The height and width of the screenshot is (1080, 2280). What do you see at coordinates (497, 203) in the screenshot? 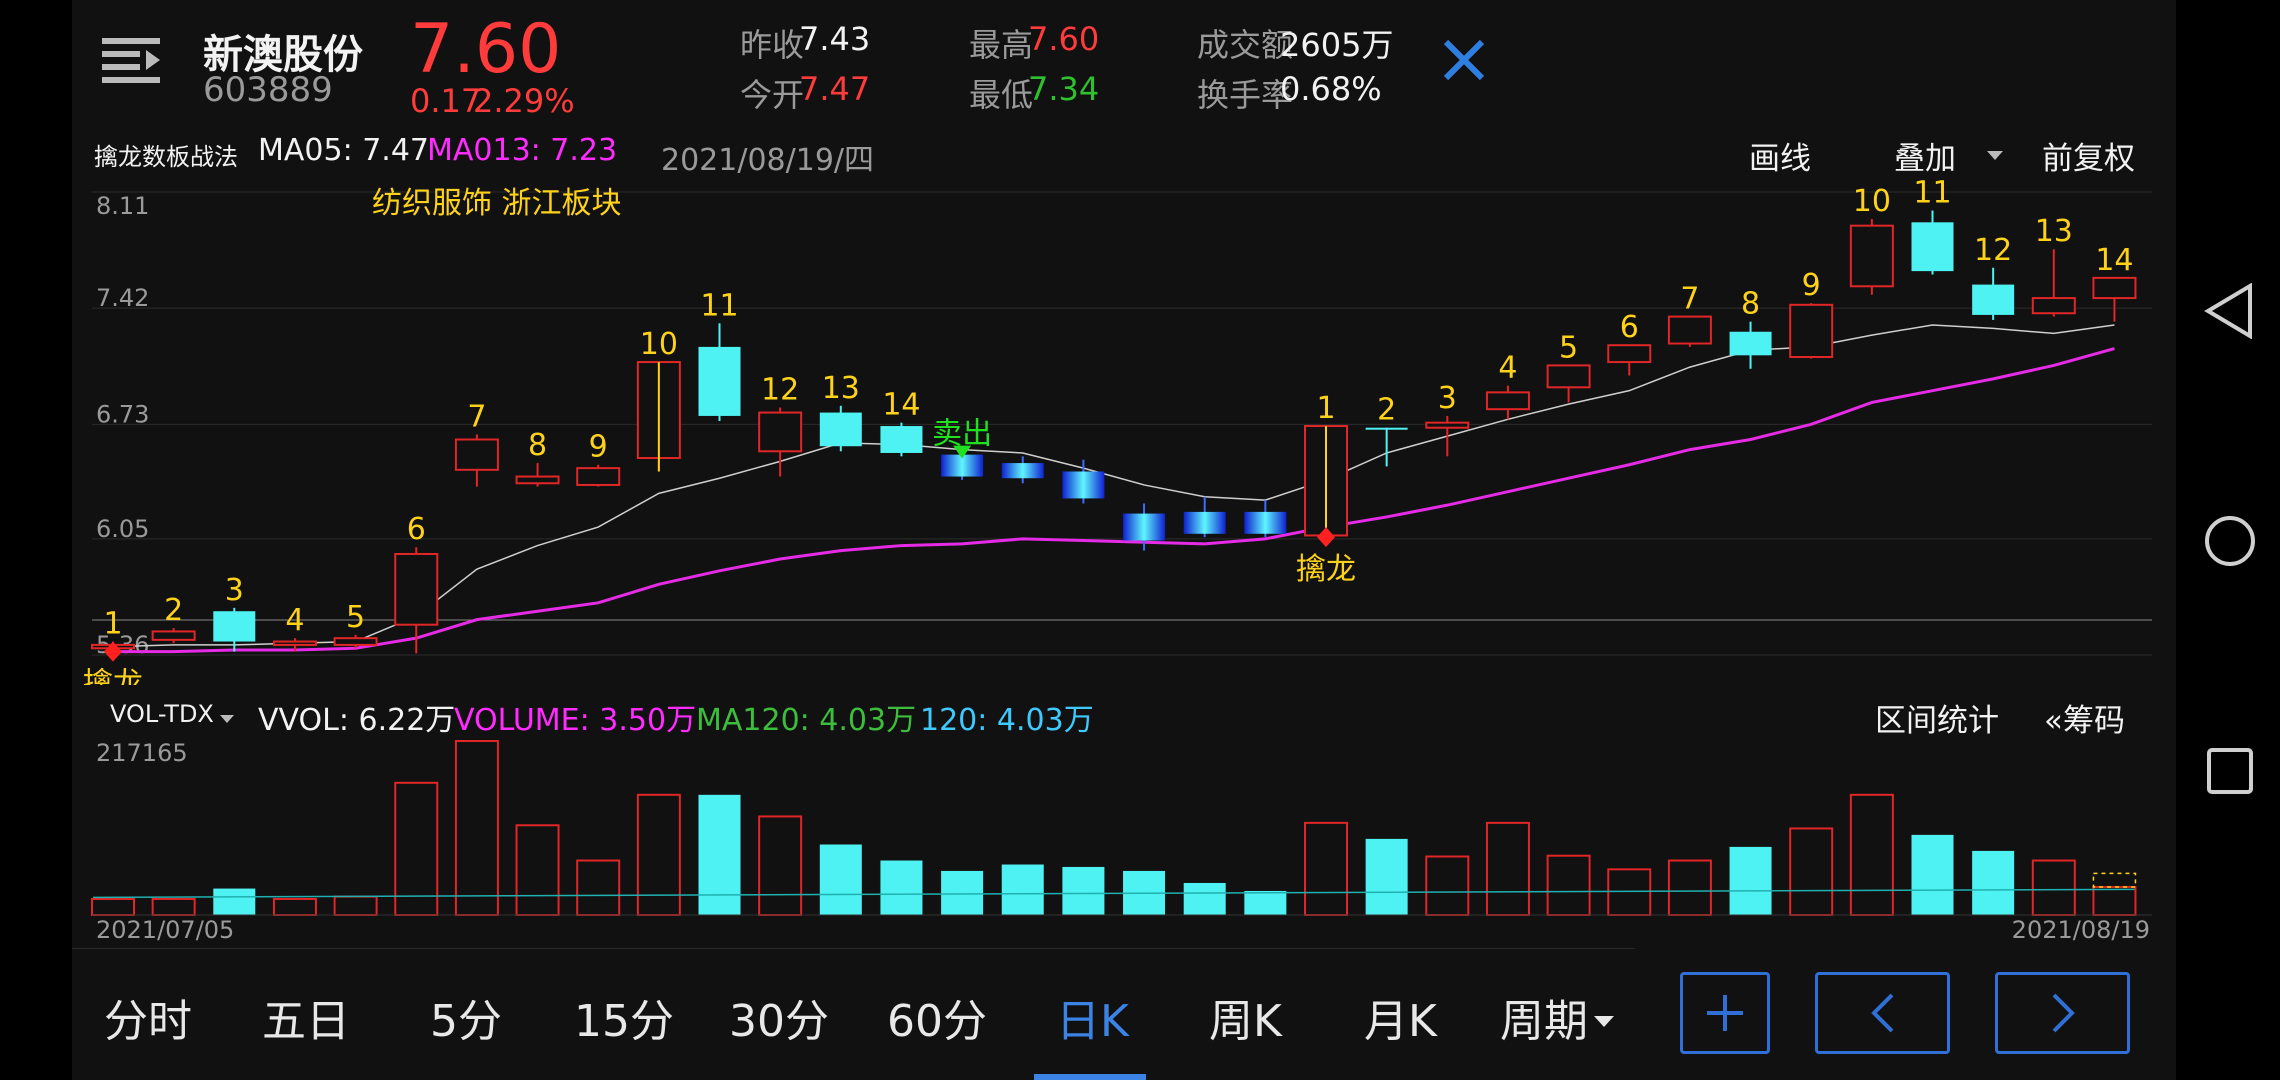
I see `sector-label: 纺织服饰 浙江板块` at bounding box center [497, 203].